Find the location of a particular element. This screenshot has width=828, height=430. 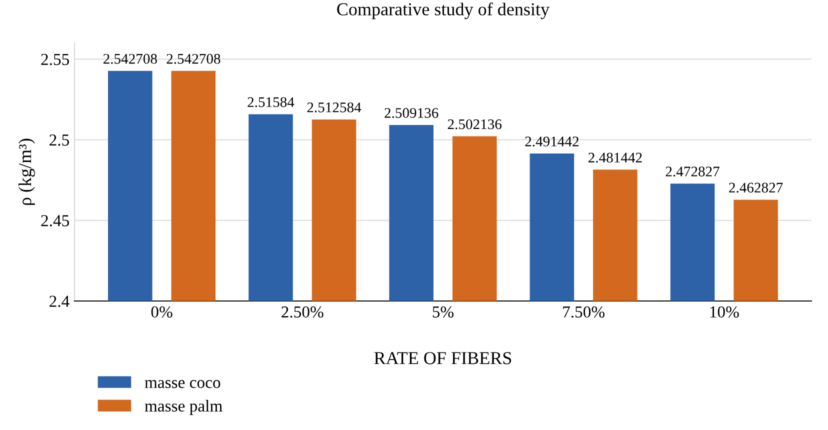

data-label: 2.51584 is located at coordinates (271, 102).